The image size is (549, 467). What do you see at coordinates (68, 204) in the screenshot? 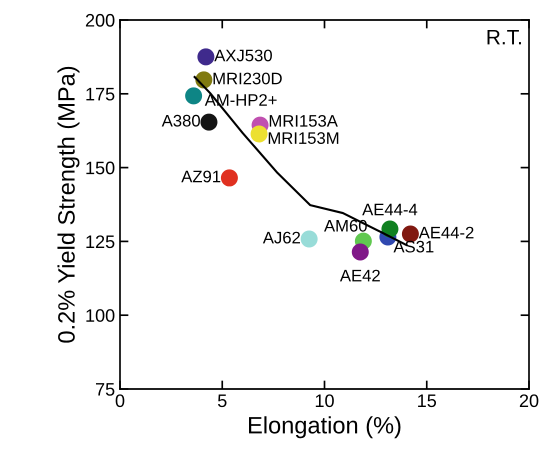
I see `y-axis-title: 0.2% Yield Strength (MPa)` at bounding box center [68, 204].